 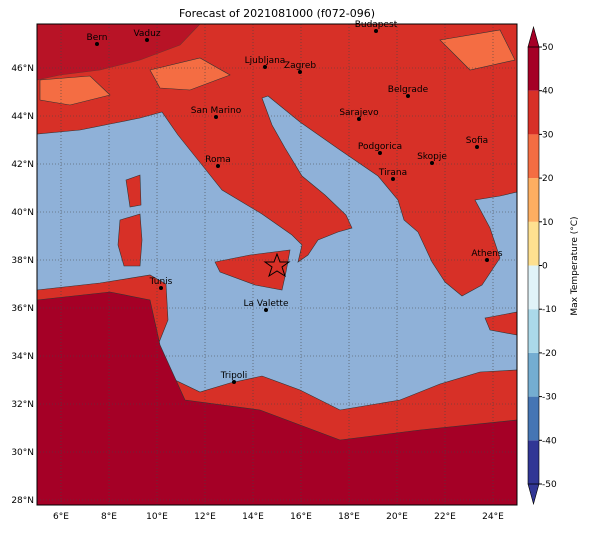 I want to click on city-label: Roma, so click(x=218, y=160).